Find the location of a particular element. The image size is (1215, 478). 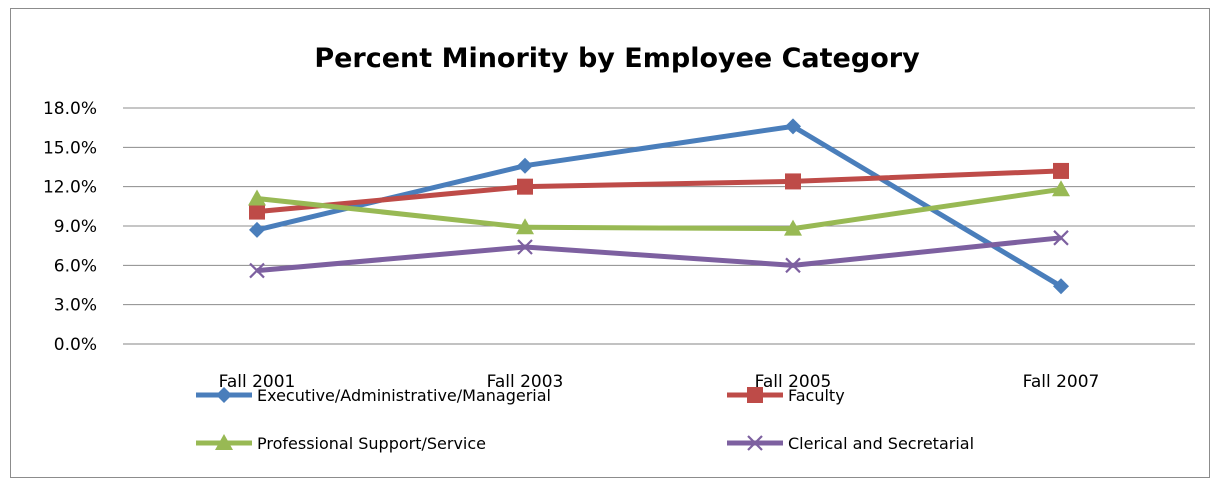

chart-title: Percent Minority by Employee Category is located at coordinates (617, 58).